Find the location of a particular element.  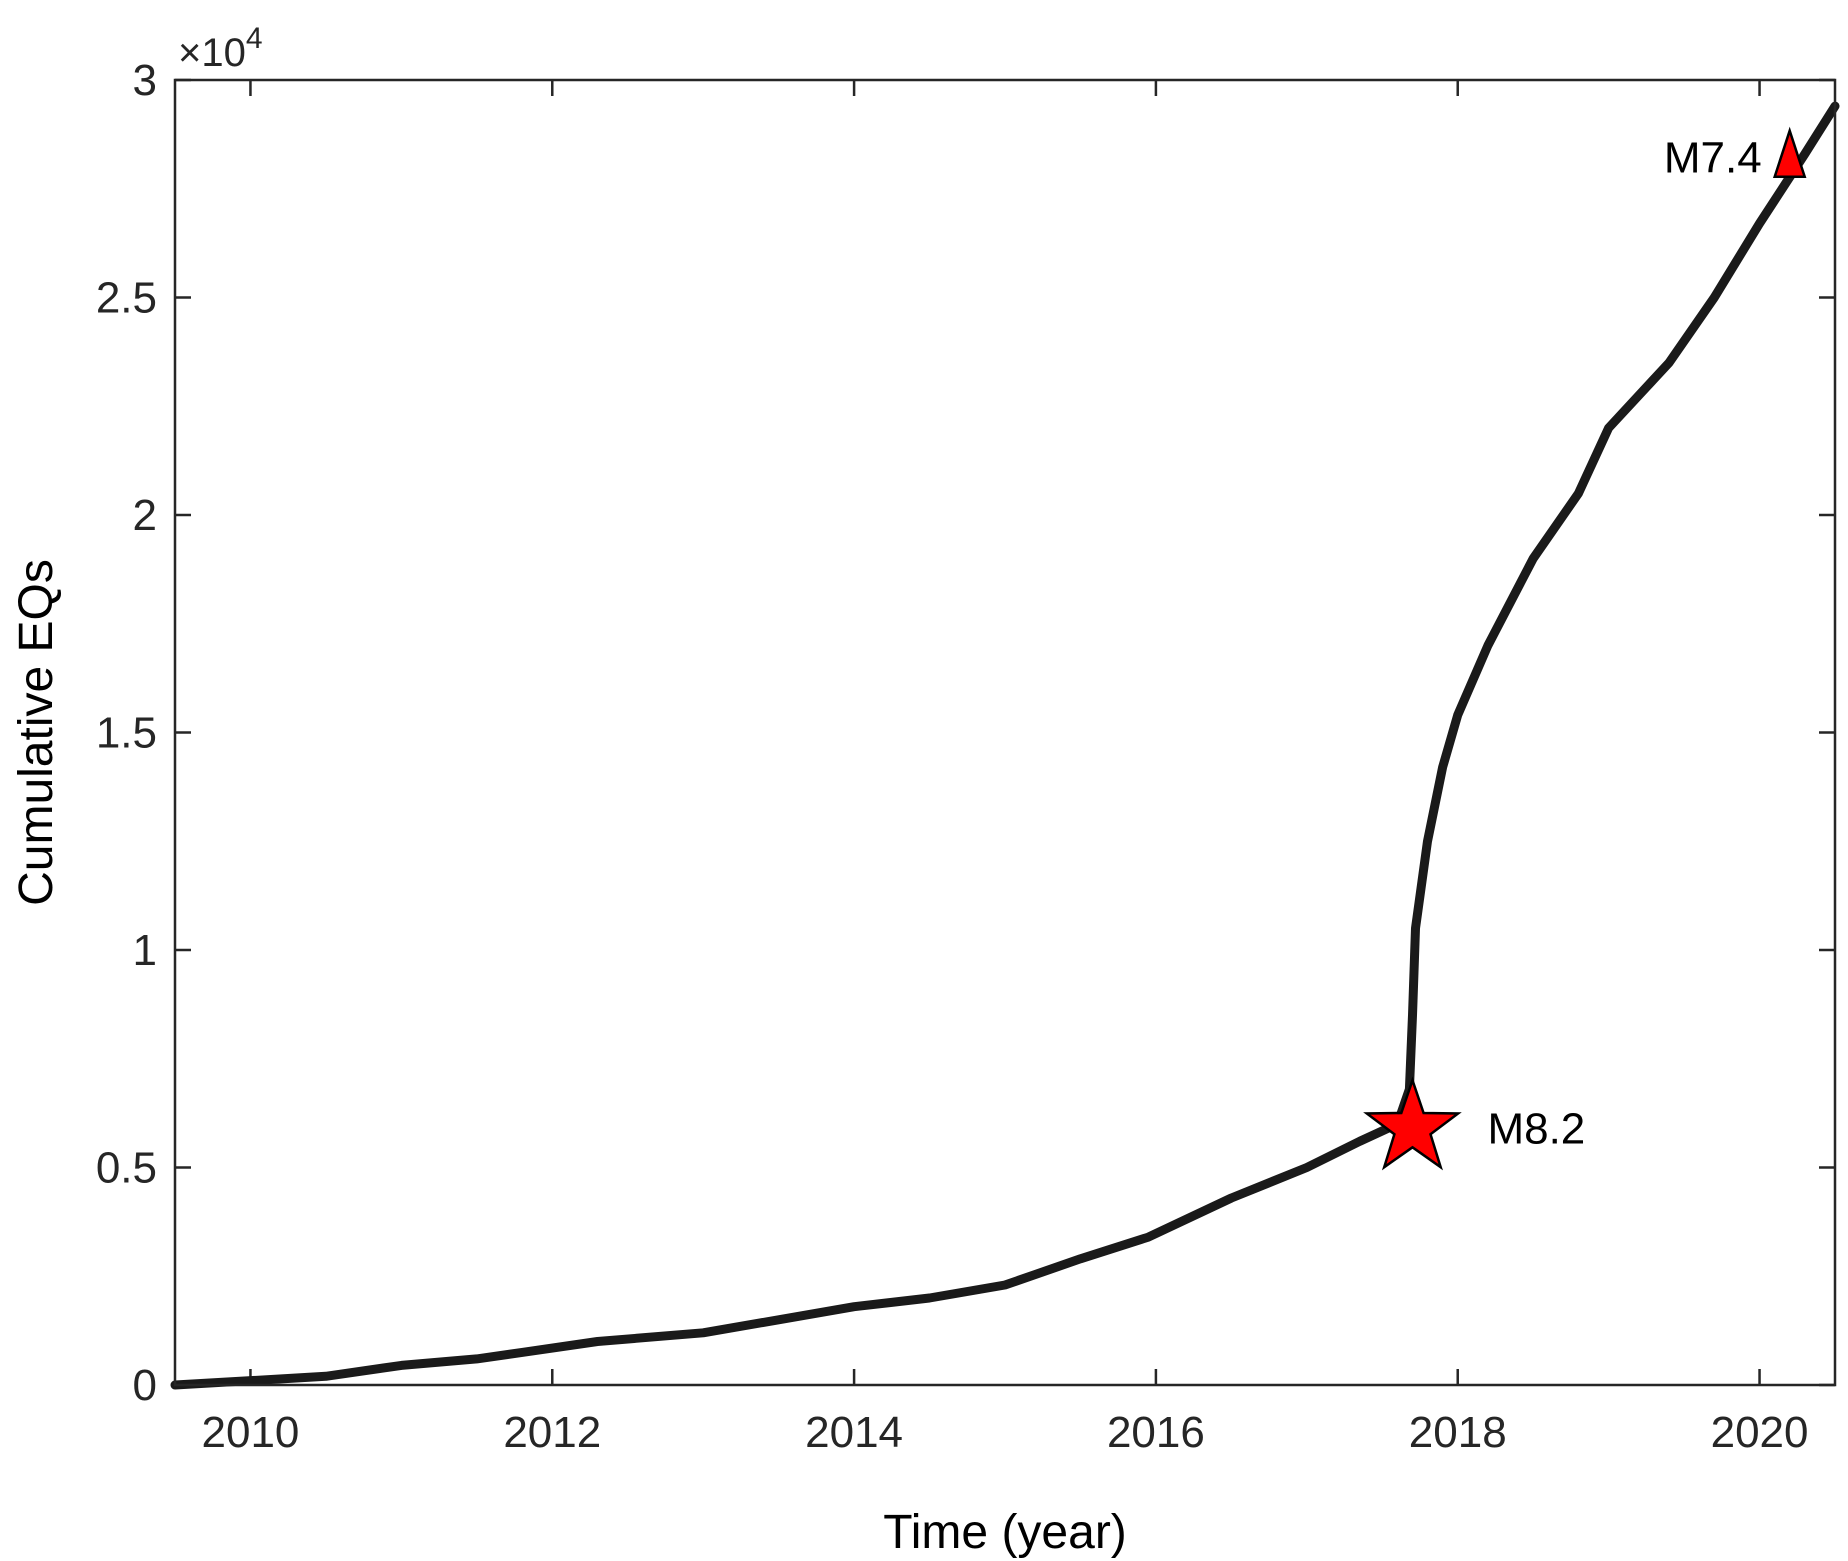

y-tick-label: 1.5 is located at coordinates (126, 733).